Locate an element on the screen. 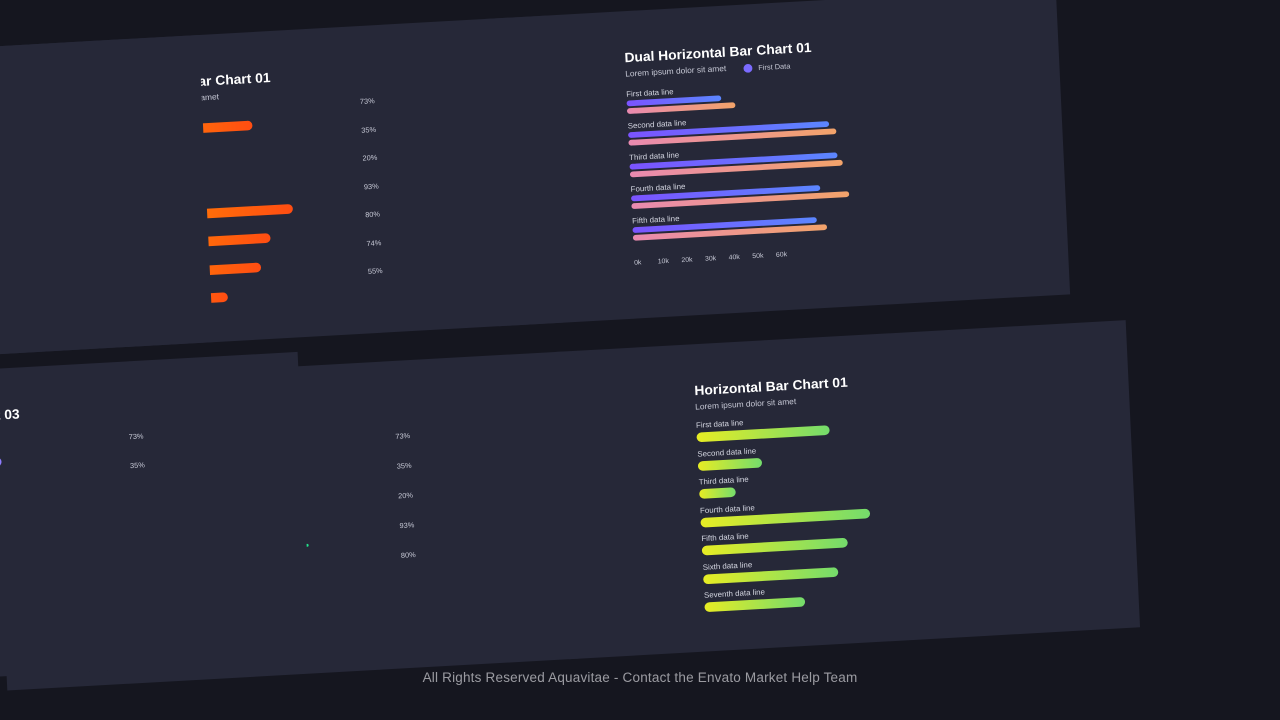 Image resolution: width=1280 pixels, height=720 pixels. bar-label: Second data line is located at coordinates (727, 452).